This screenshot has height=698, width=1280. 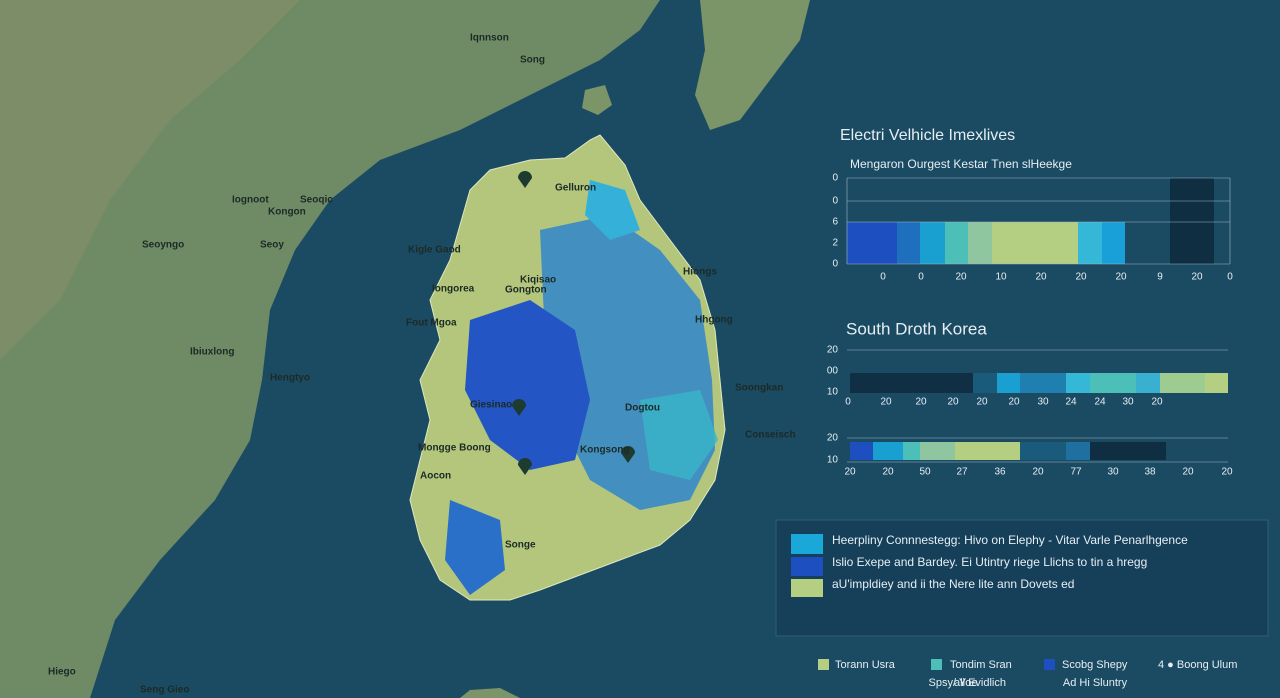 What do you see at coordinates (475, 547) in the screenshot?
I see `region-sw` at bounding box center [475, 547].